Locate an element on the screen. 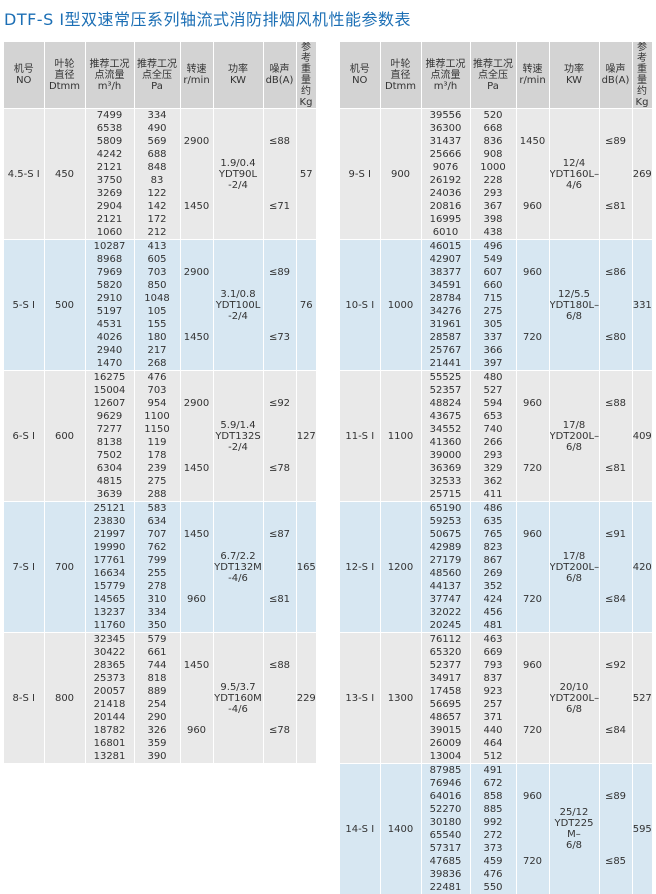 The height and width of the screenshot is (894, 656). flow-cell: 16801 is located at coordinates (109, 743).